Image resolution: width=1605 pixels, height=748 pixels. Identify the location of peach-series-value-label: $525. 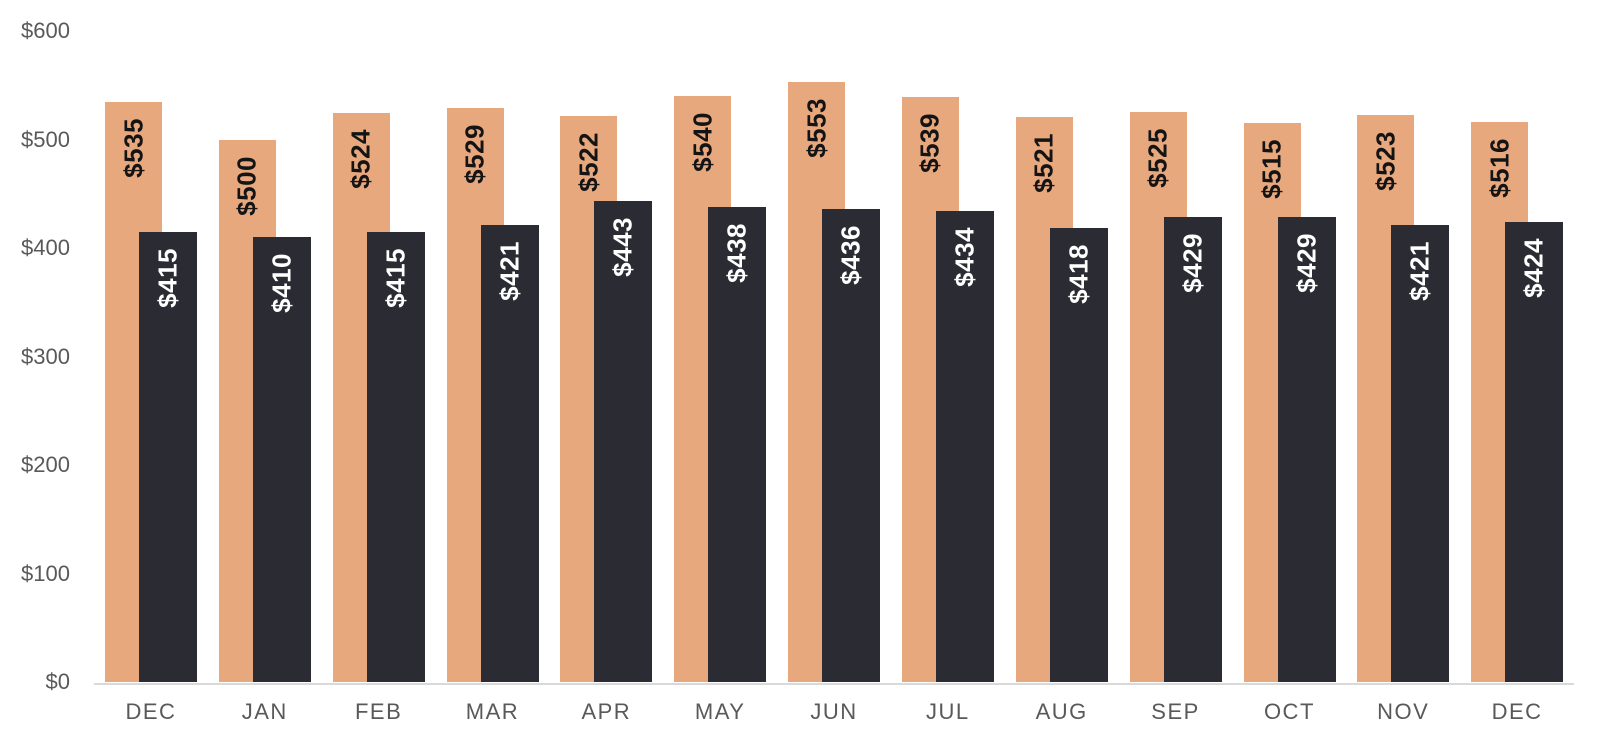
(1157, 158).